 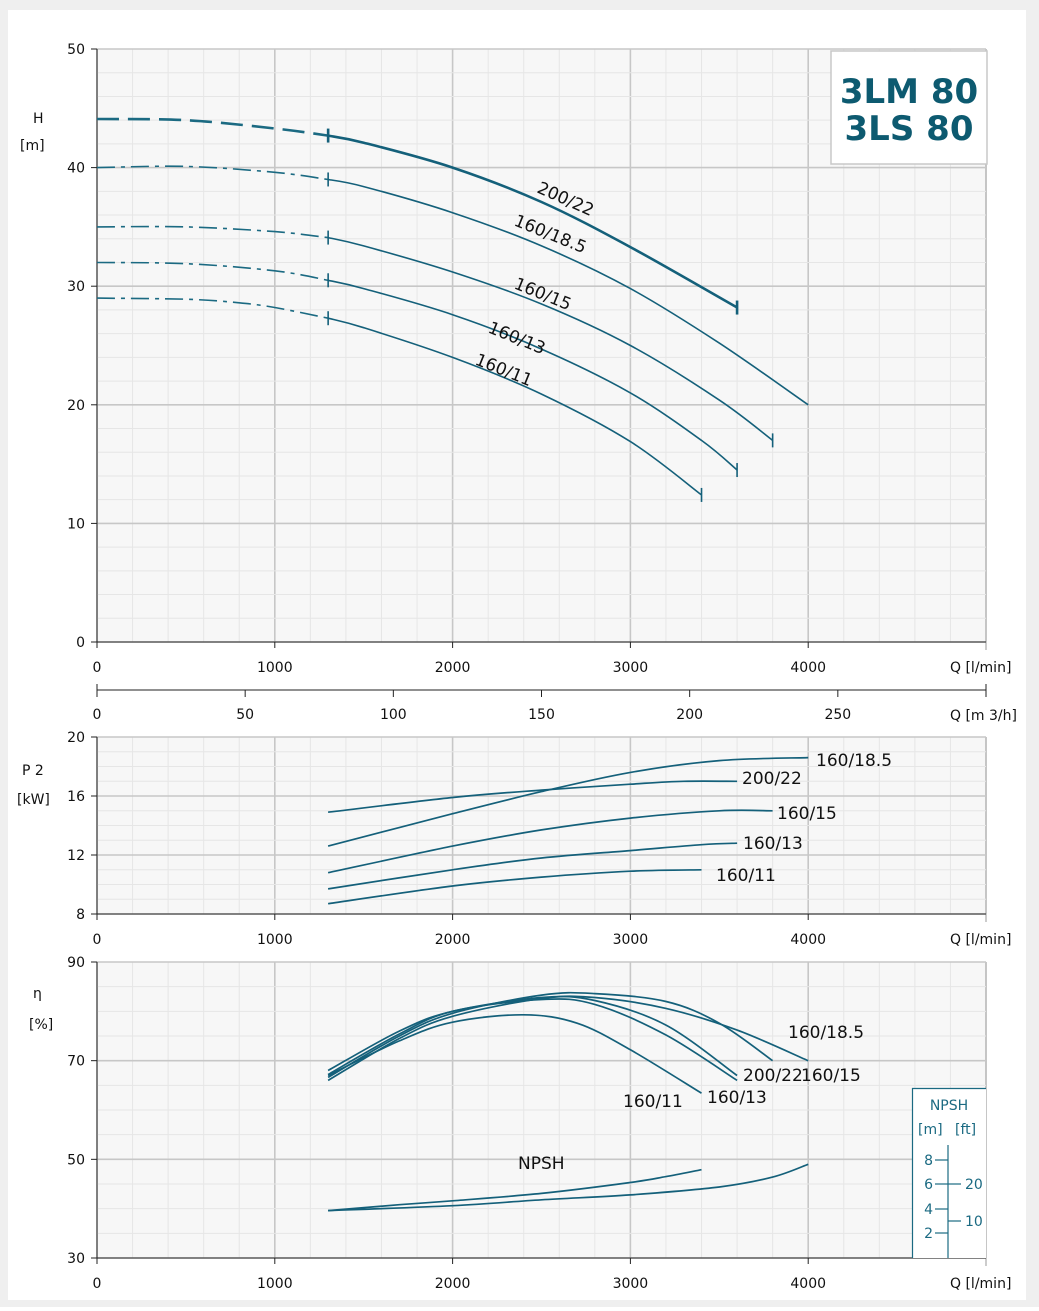 I want to click on efficiency-y-unit: [%], so click(x=41, y=1025).